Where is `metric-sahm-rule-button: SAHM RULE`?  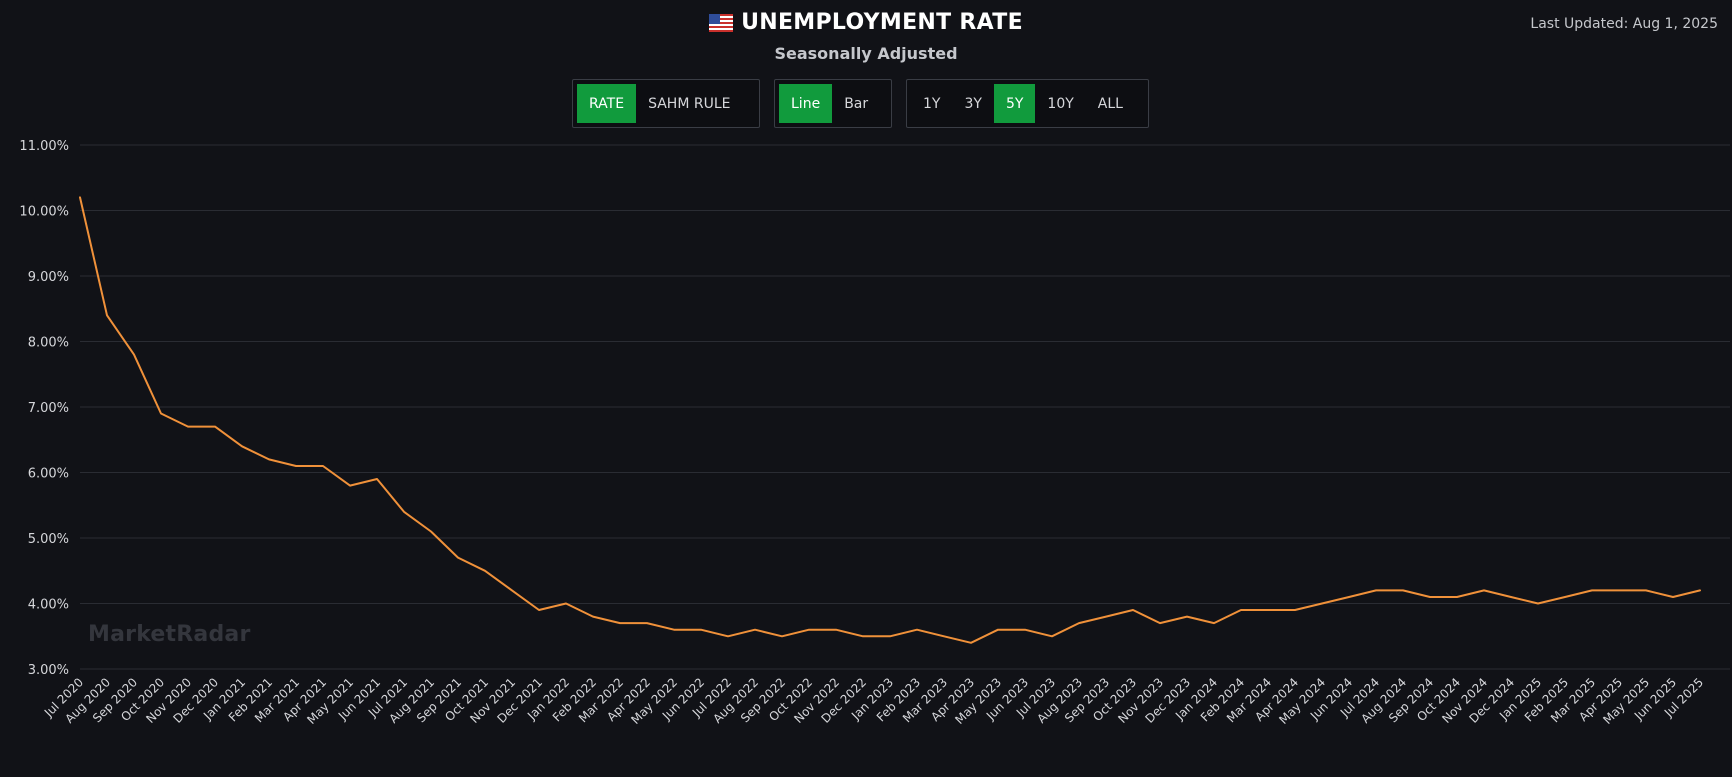
metric-sahm-rule-button: SAHM RULE is located at coordinates (689, 103).